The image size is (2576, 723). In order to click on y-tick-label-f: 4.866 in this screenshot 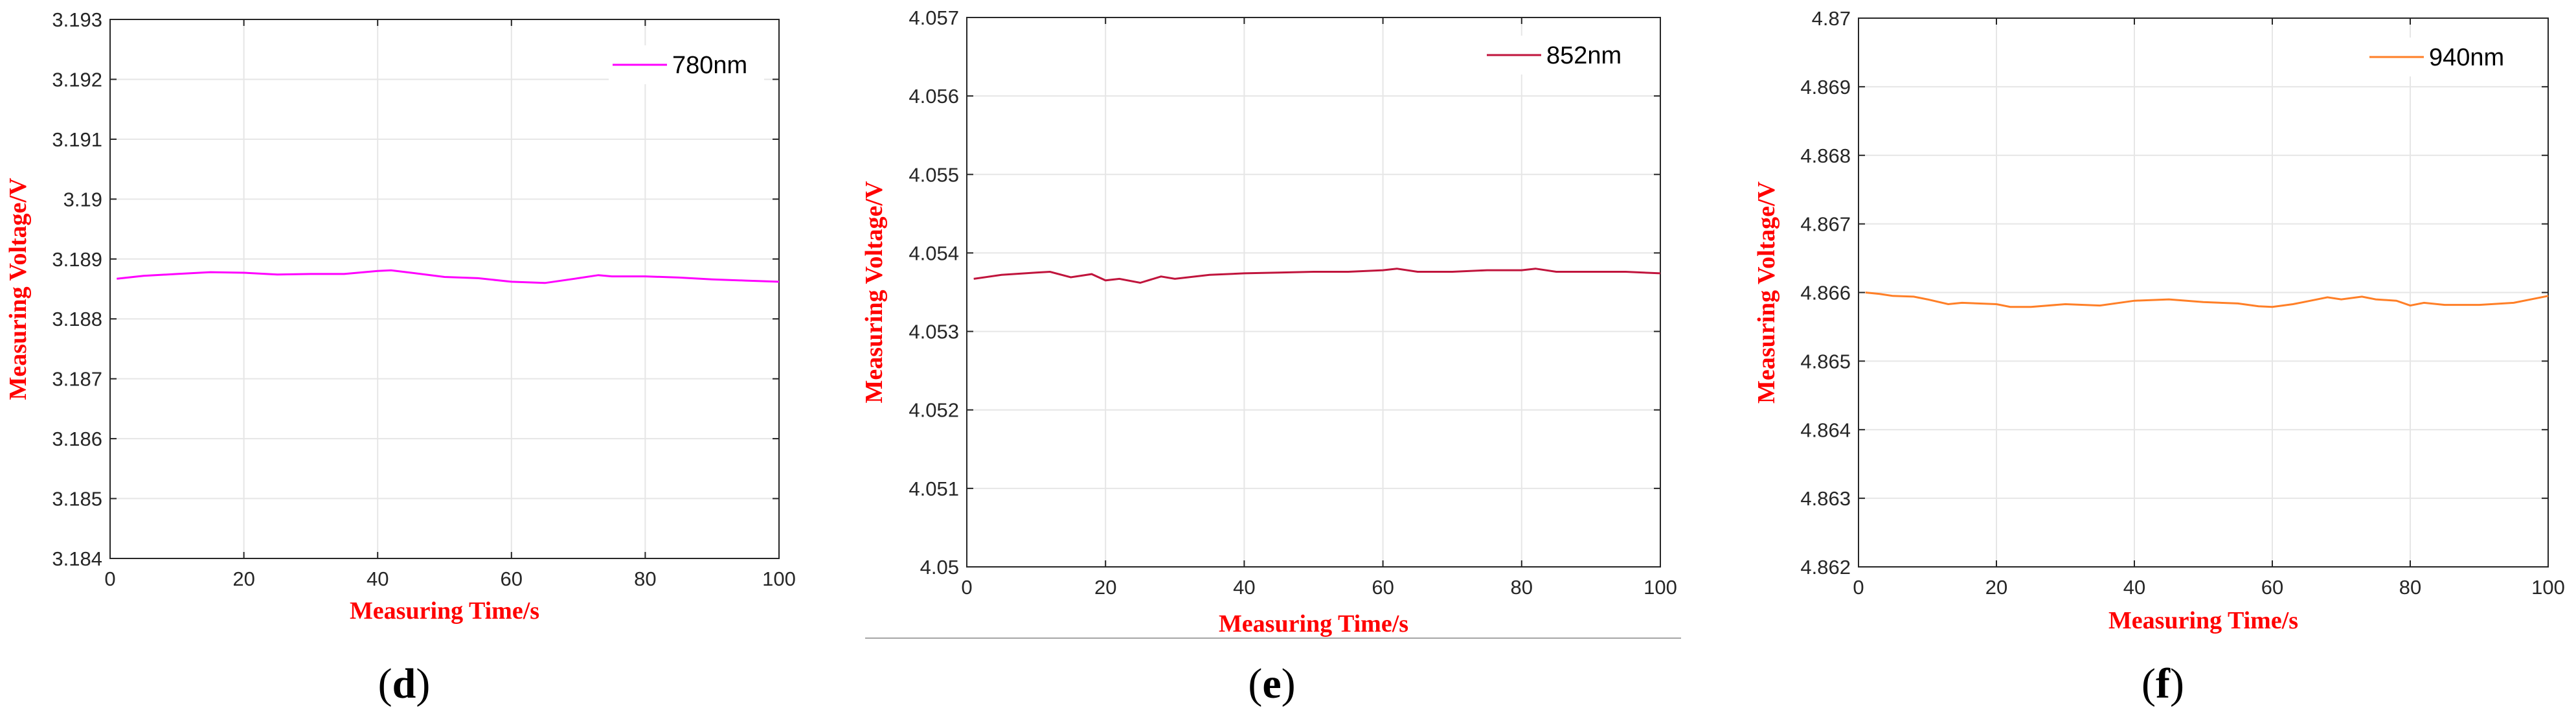, I will do `click(1825, 293)`.